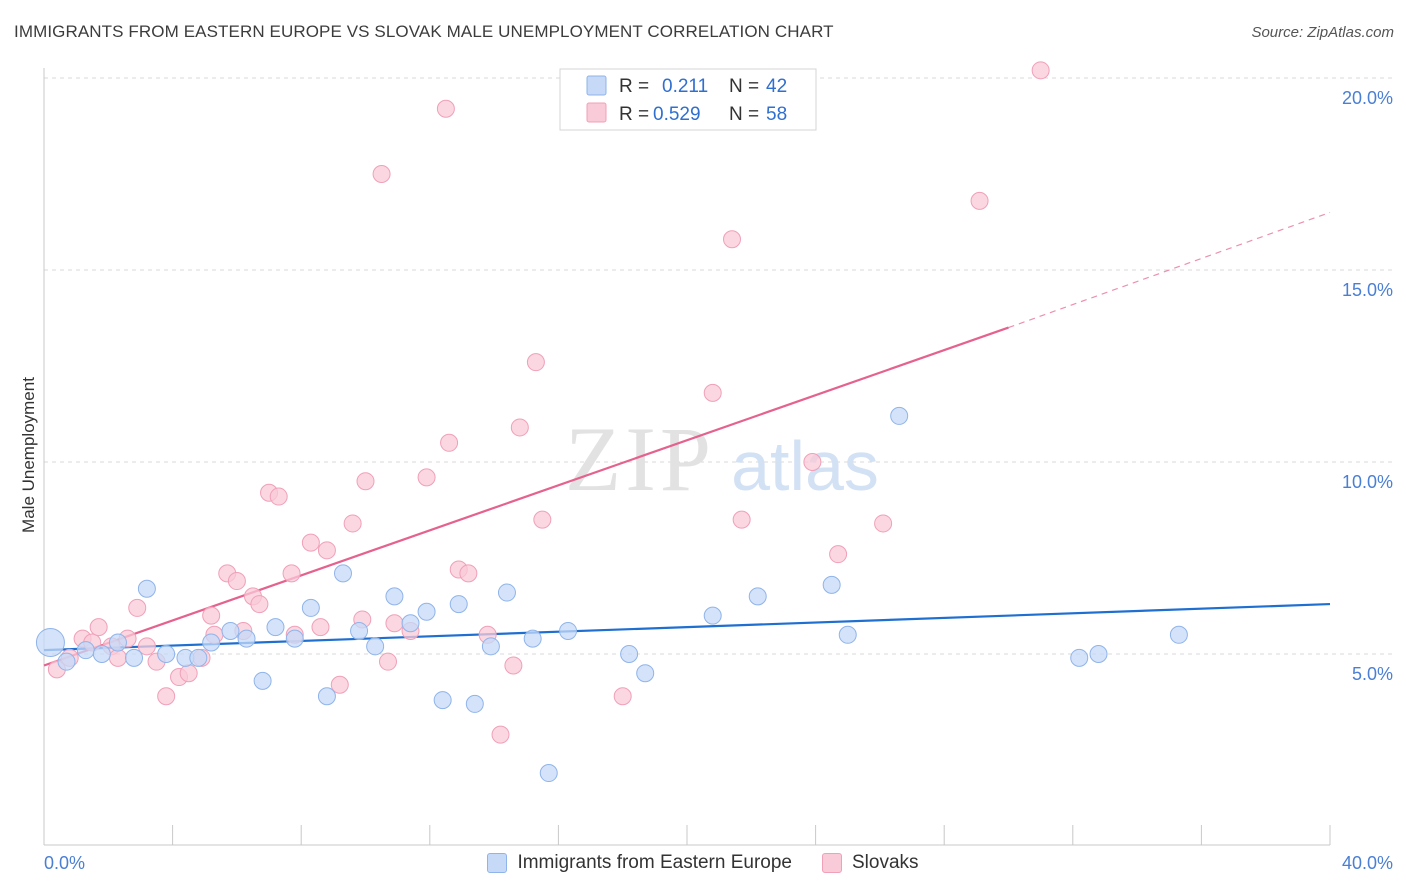 The height and width of the screenshot is (892, 1406). What do you see at coordinates (1367, 482) in the screenshot?
I see `y-tick-label: 10.0%` at bounding box center [1367, 482].